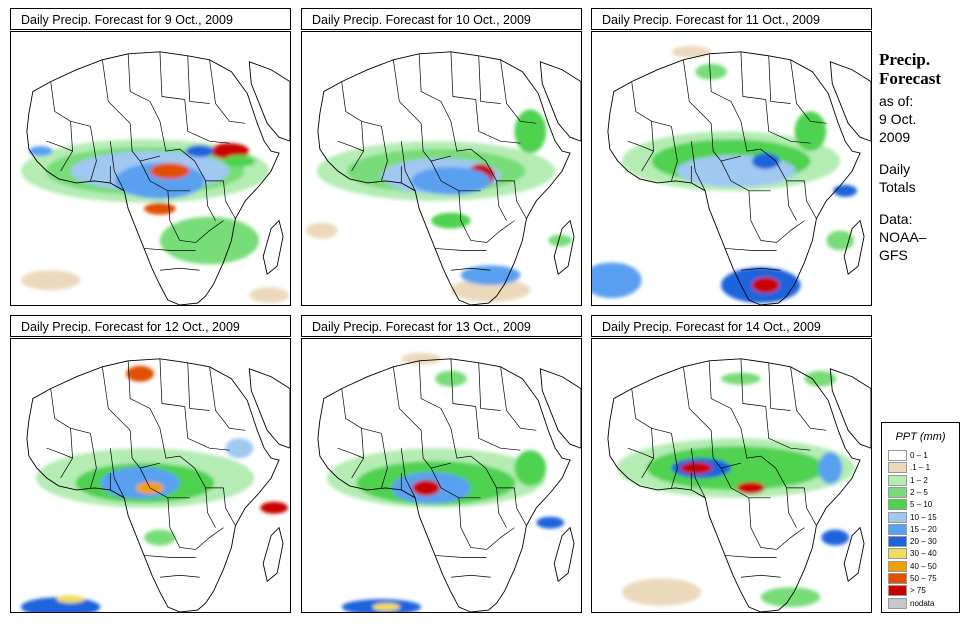 This screenshot has width=965, height=628. I want to click on legend-entry: .1 – 1, so click(909, 468).